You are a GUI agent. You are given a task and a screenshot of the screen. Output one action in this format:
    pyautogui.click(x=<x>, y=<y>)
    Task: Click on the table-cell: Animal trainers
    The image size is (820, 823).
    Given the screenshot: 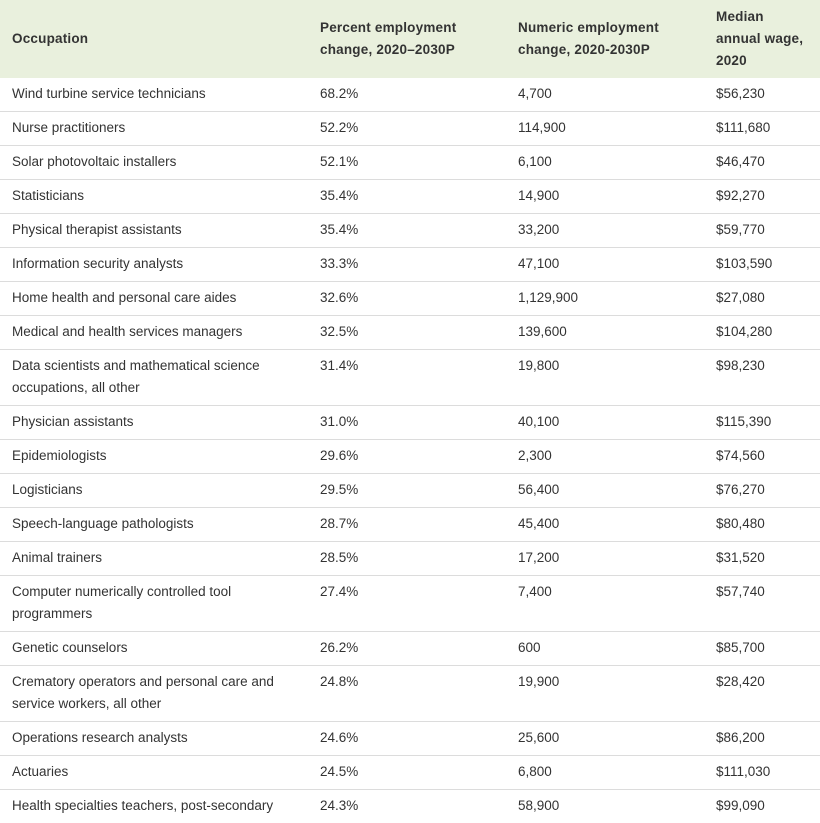 What is the action you would take?
    pyautogui.click(x=154, y=559)
    